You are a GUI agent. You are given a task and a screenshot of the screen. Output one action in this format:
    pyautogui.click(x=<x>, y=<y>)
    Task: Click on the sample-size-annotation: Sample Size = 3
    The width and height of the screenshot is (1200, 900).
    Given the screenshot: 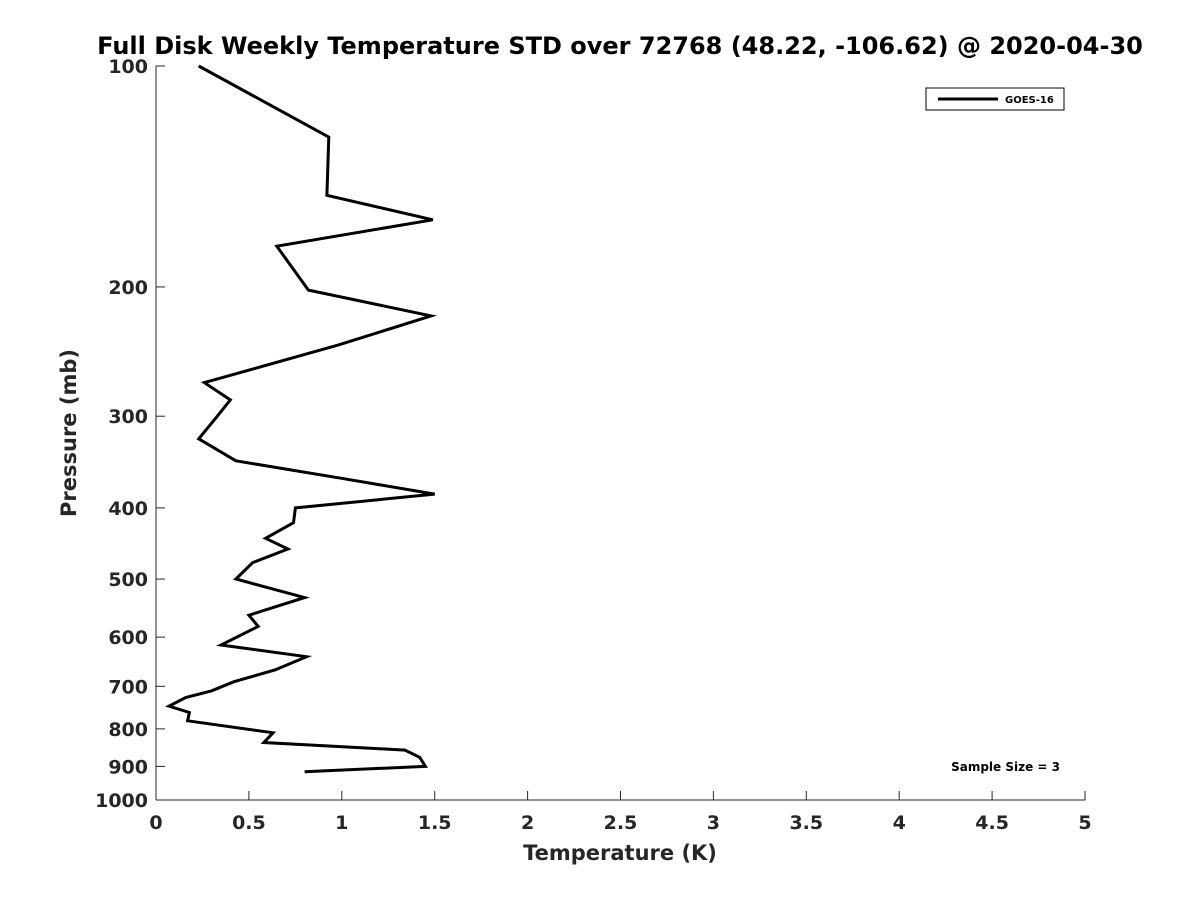 What is the action you would take?
    pyautogui.click(x=1005, y=767)
    